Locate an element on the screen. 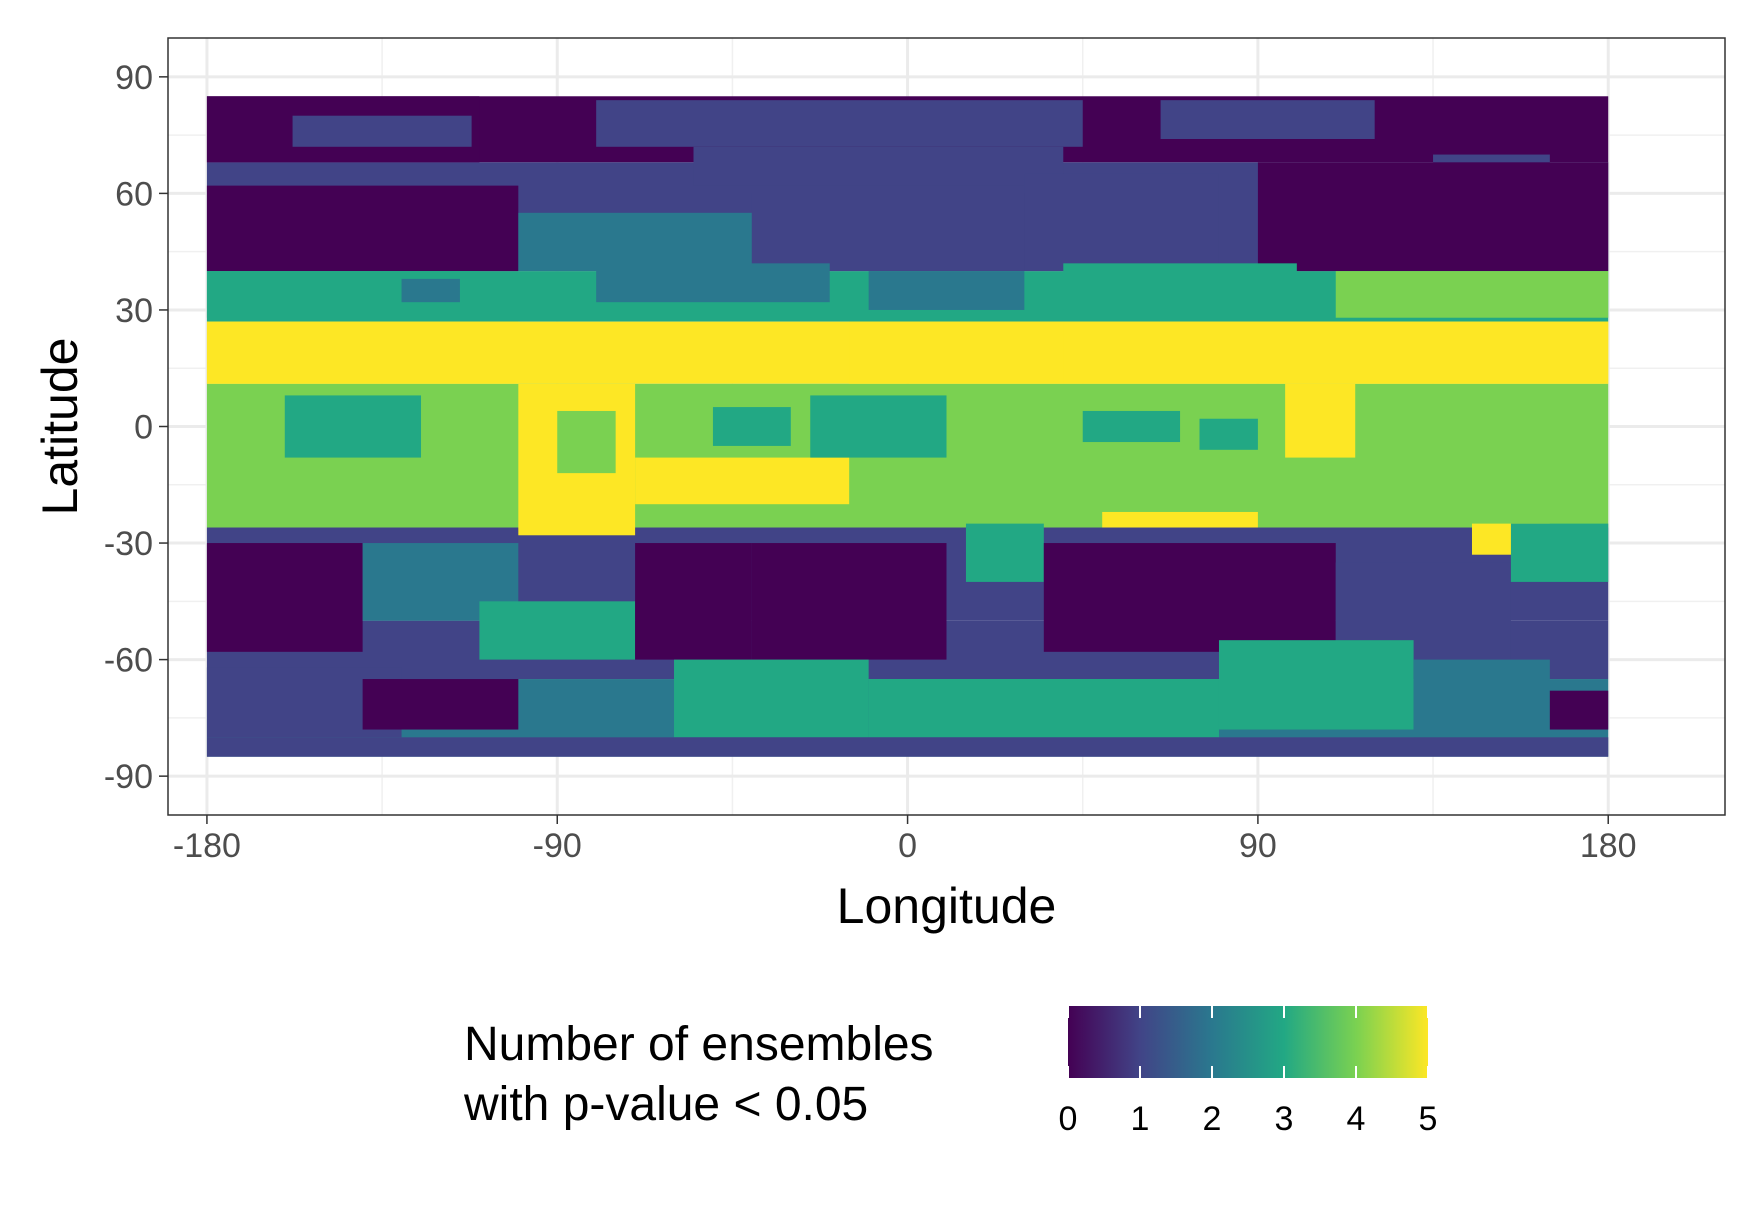 This screenshot has width=1740, height=1205. x-tick-label: 180 is located at coordinates (1608, 846).